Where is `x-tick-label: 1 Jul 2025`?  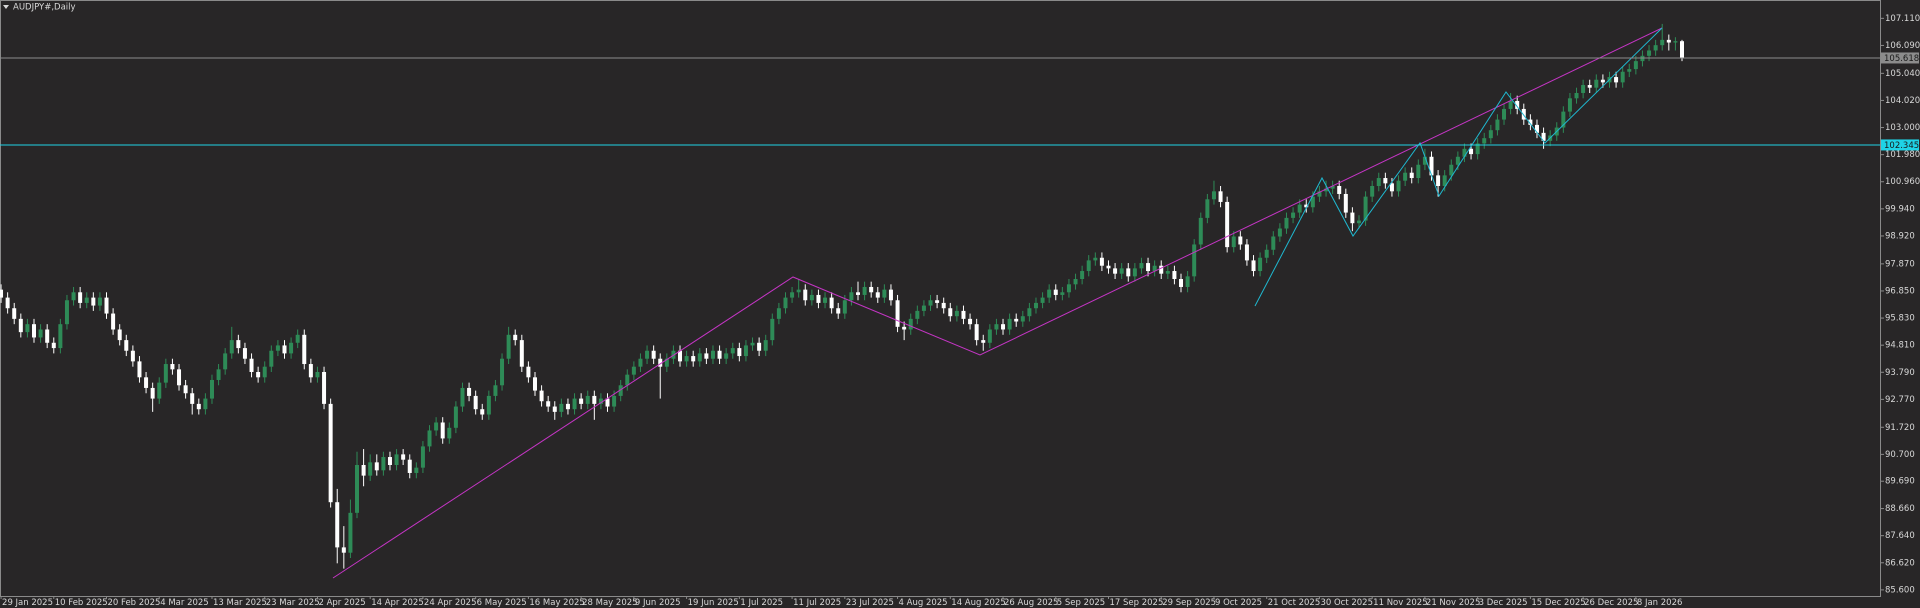 x-tick-label: 1 Jul 2025 is located at coordinates (761, 603).